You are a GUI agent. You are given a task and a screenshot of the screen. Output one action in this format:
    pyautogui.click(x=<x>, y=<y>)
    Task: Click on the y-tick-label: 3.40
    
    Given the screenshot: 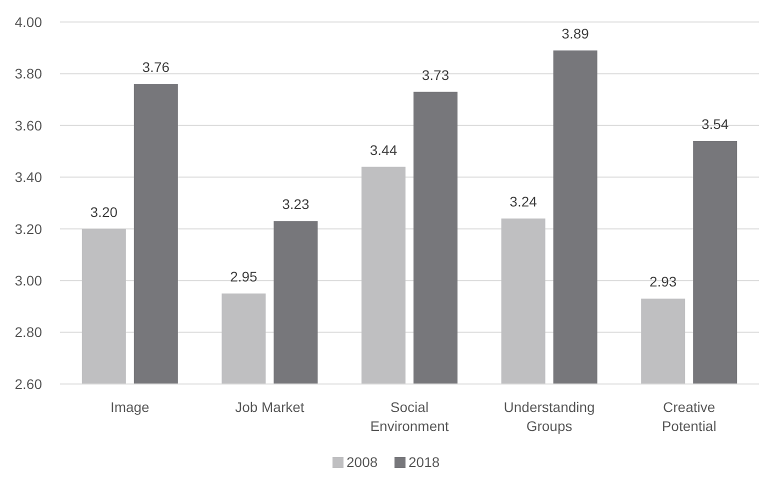 What is the action you would take?
    pyautogui.click(x=28, y=177)
    